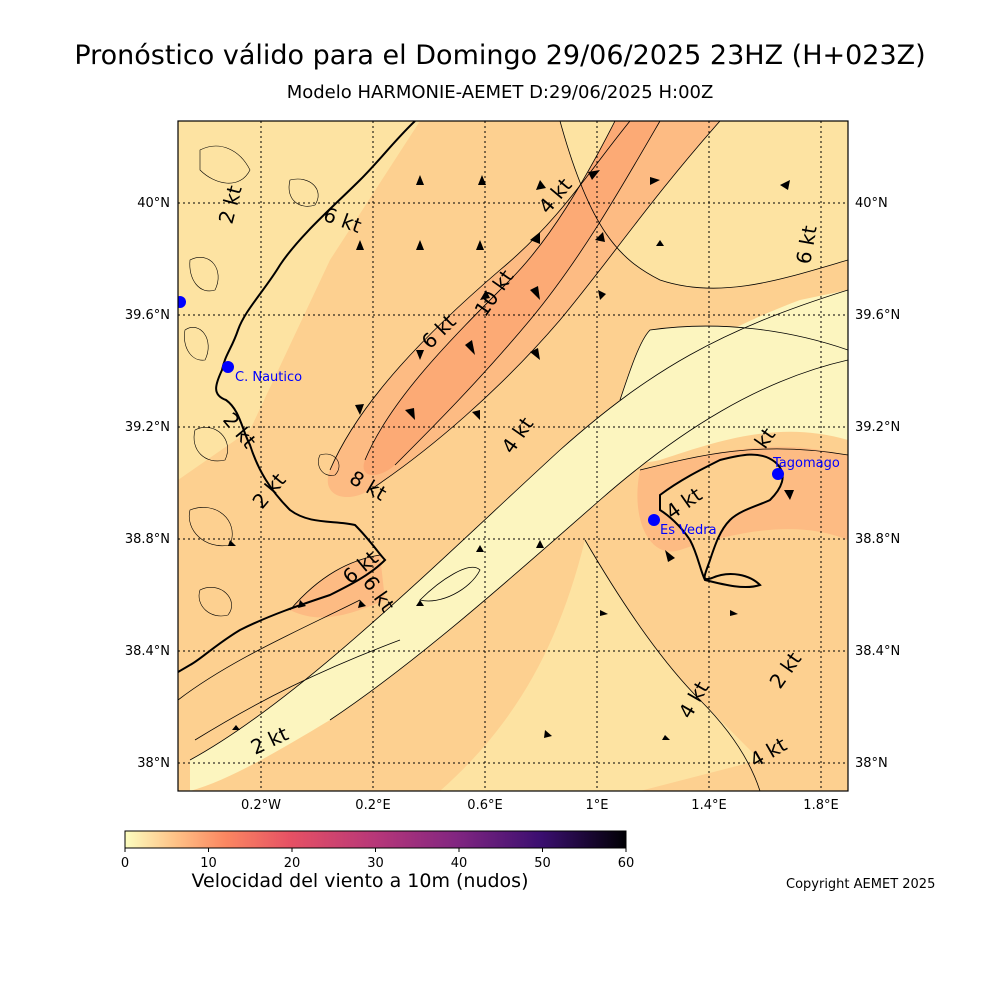  Describe the element at coordinates (730, 394) in the screenshot. I see `band-0-east` at that location.